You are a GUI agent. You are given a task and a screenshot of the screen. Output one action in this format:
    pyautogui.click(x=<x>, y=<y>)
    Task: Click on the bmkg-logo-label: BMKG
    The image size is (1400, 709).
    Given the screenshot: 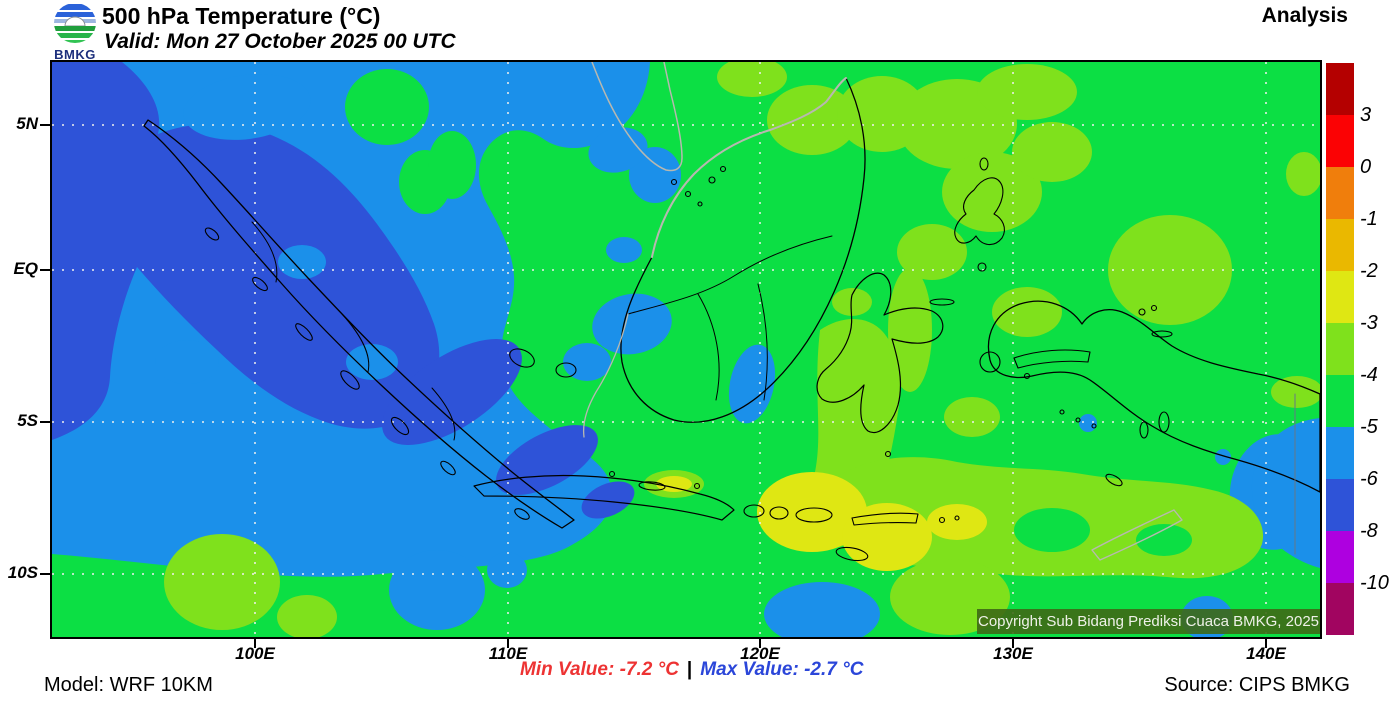 What is the action you would take?
    pyautogui.click(x=75, y=54)
    